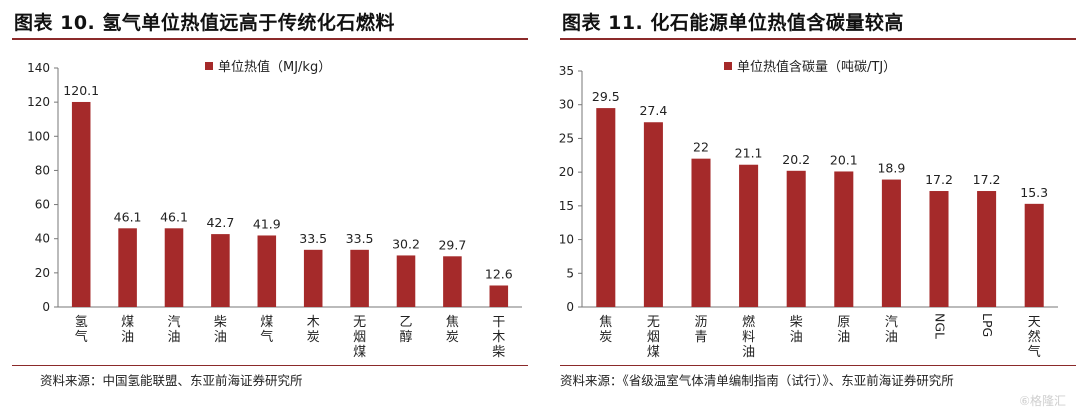 The image size is (1080, 411). I want to click on data-label: 20.1, so click(844, 159).